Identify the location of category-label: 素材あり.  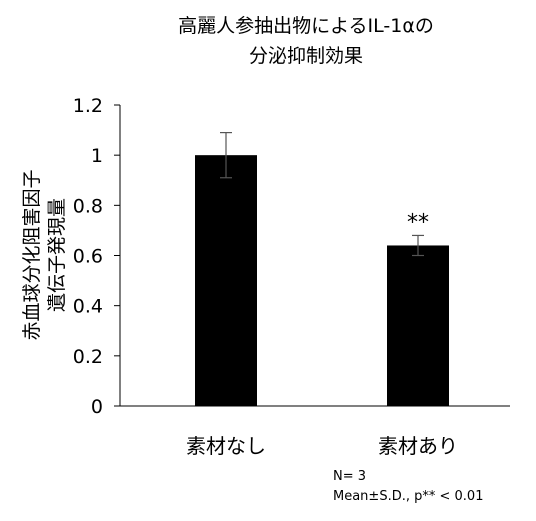
(418, 446).